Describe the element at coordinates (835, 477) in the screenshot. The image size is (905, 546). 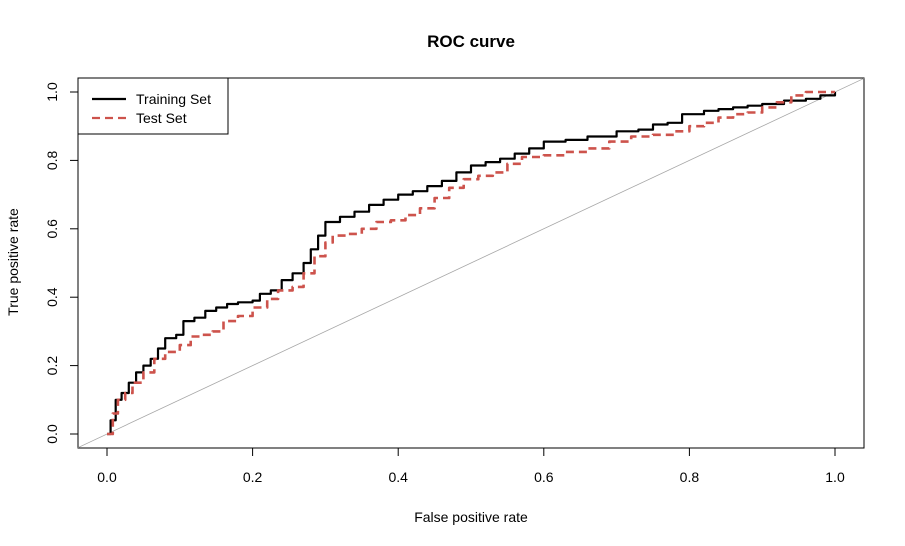
I see `x-tick-label: 1.0` at that location.